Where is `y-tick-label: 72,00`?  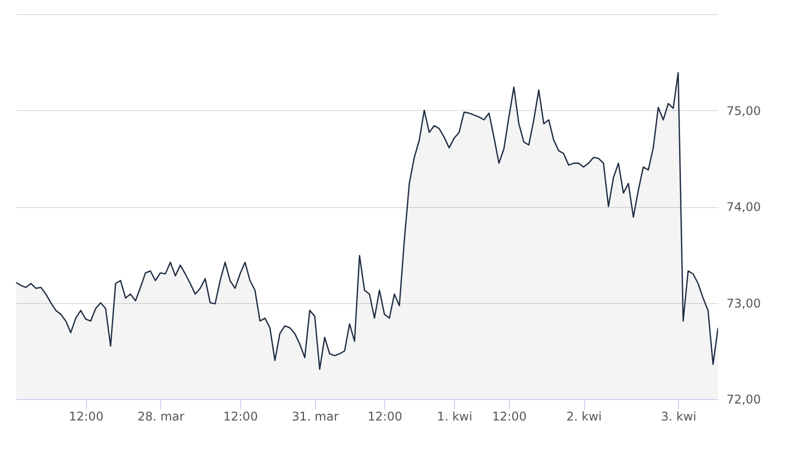 y-tick-label: 72,00 is located at coordinates (743, 399).